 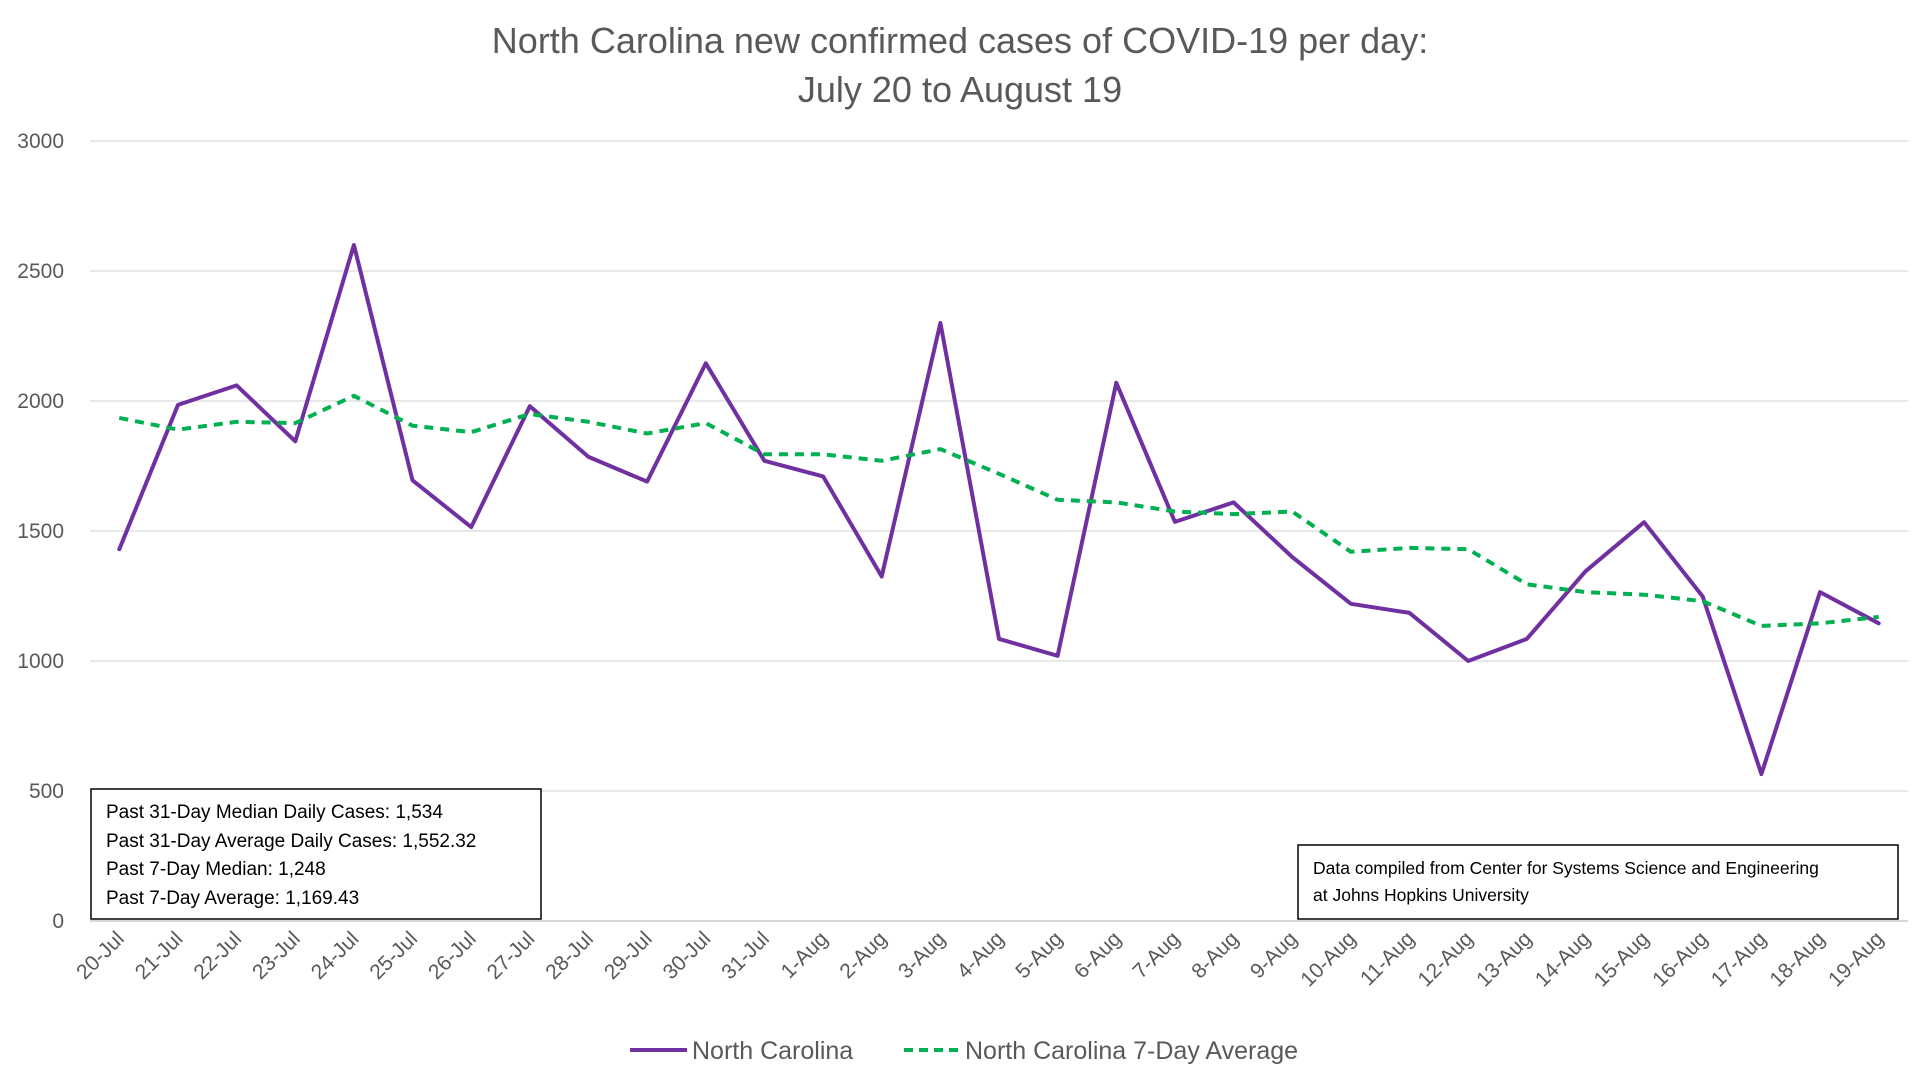 What do you see at coordinates (232, 898) in the screenshot?
I see `stats-line: Past 7-Day Average: 1,169.43` at bounding box center [232, 898].